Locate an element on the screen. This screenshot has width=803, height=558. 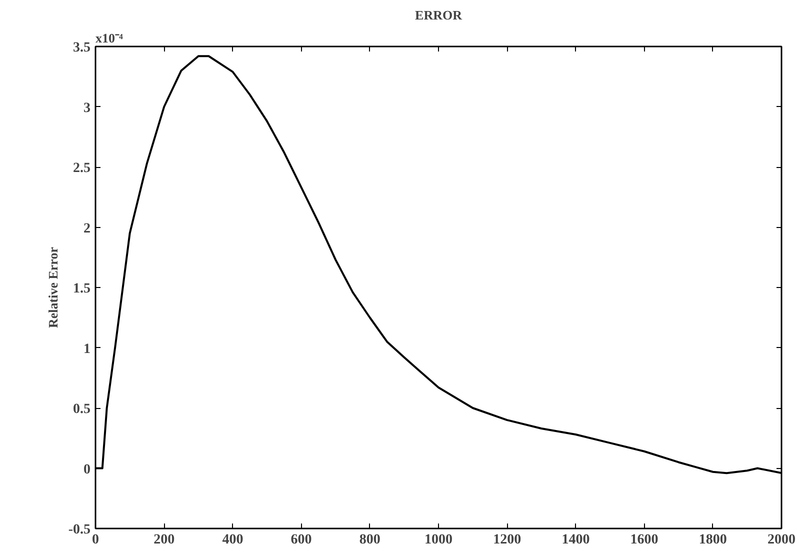
y-tick-label: 3.5 is located at coordinates (81, 48).